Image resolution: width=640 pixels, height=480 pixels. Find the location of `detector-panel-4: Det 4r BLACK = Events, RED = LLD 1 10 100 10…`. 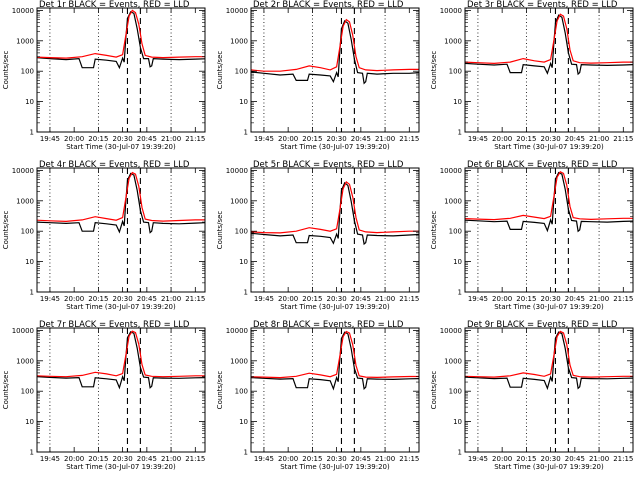

detector-panel-4: Det 4r BLACK = Events, RED = LLD 1 10 100 10… is located at coordinates (104, 235).